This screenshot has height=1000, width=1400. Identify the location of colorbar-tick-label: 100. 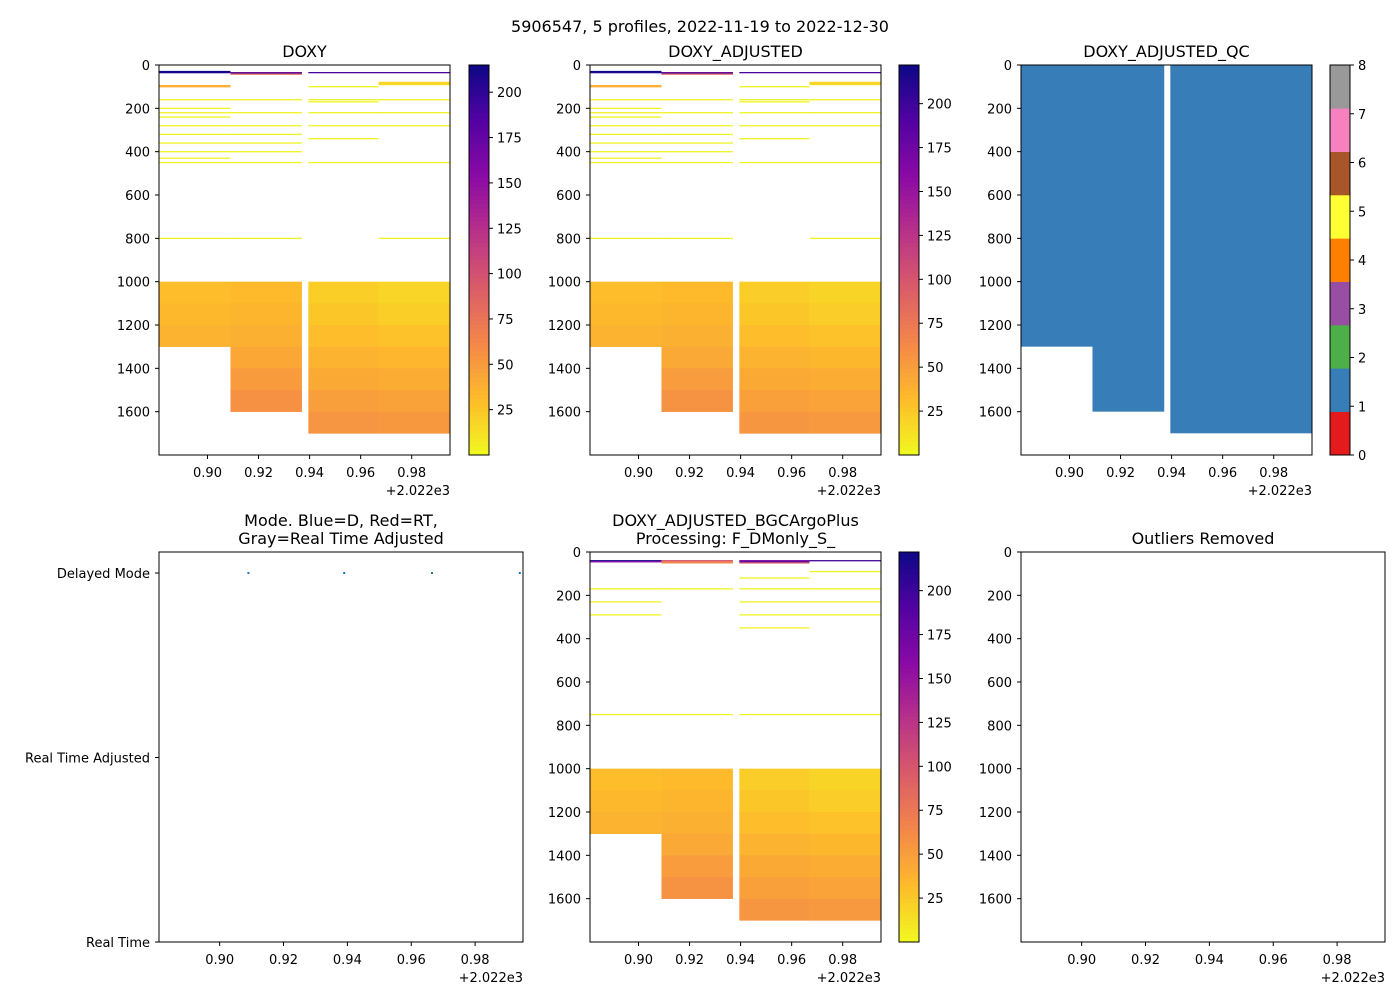
(939, 280).